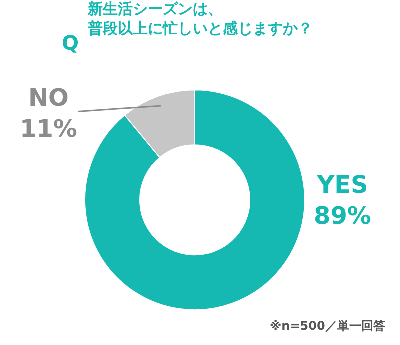 The image size is (400, 345). I want to click on chart-title: 新生活シーズンは、普段以上に忙しいと感じますか？, so click(200, 19).